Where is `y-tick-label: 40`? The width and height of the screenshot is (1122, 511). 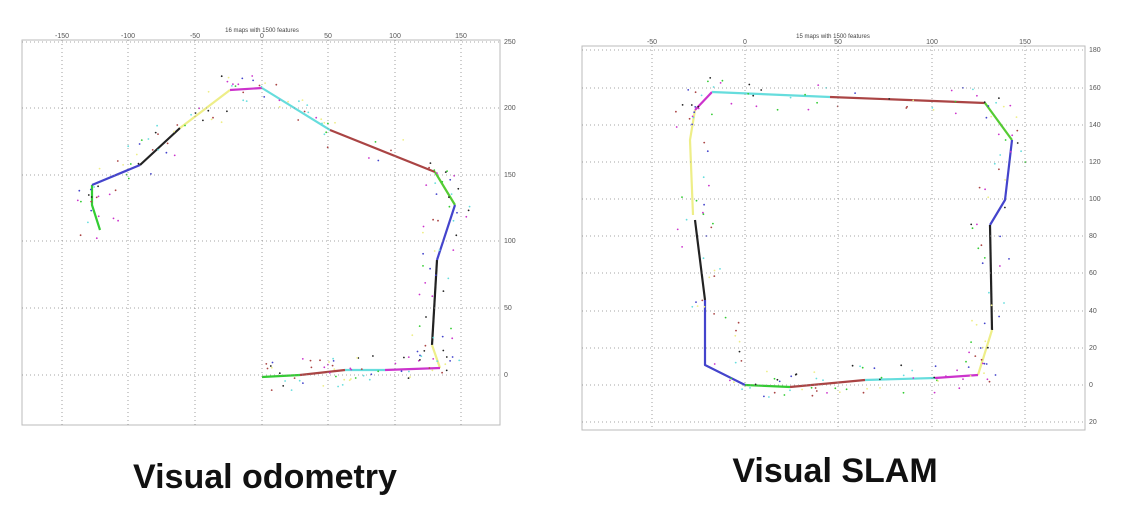
y-tick-label: 40 is located at coordinates (1093, 311).